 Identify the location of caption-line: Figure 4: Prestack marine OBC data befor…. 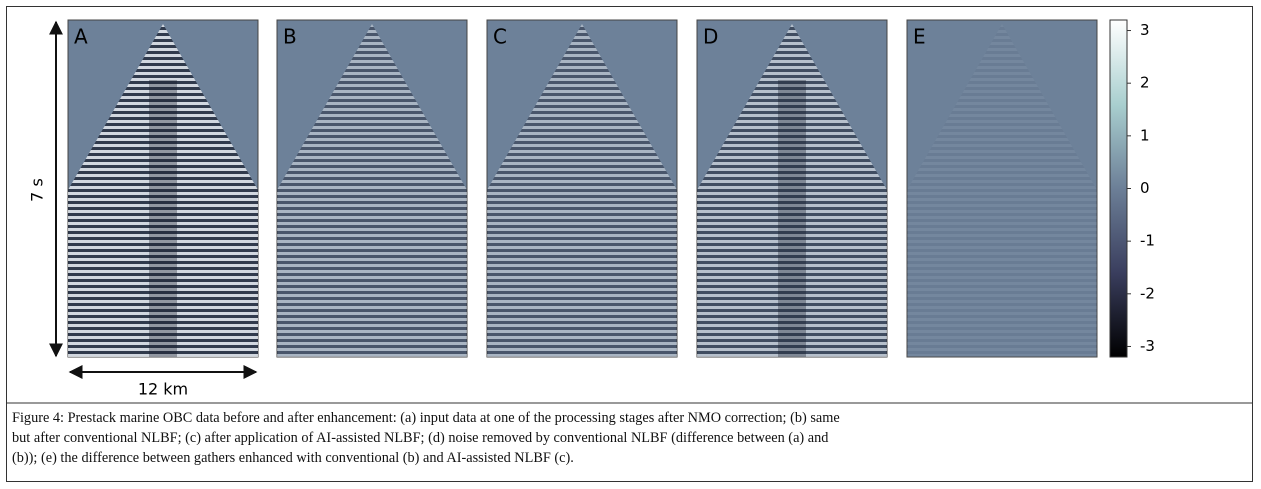
(426, 418).